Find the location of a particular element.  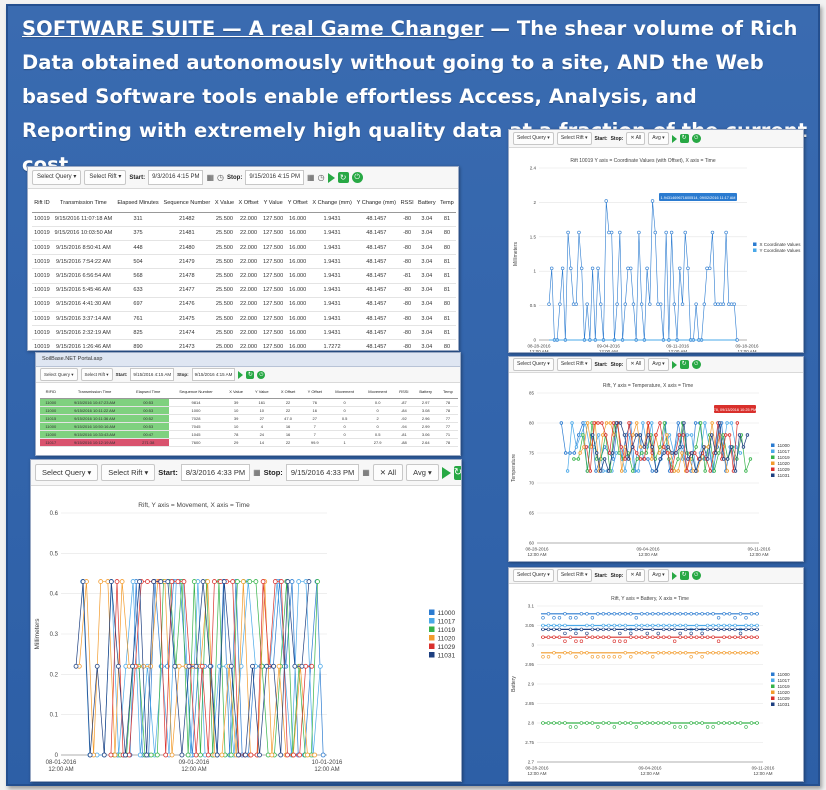

column-header: X Change (mm) is located at coordinates (332, 203).